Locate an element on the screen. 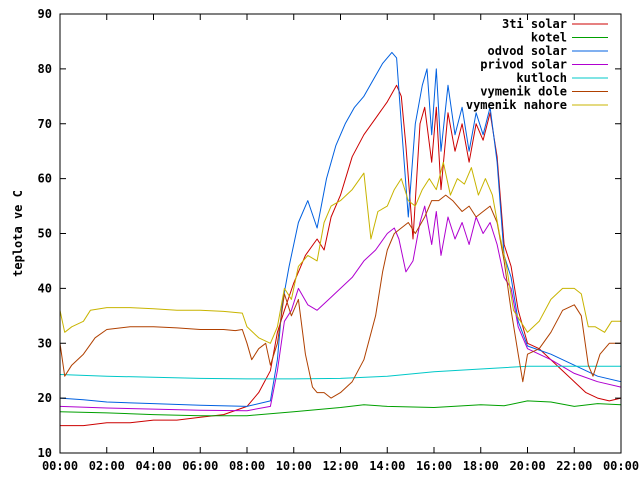 This screenshot has height=485, width=640. y-tick-label: 80 is located at coordinates (45, 69).